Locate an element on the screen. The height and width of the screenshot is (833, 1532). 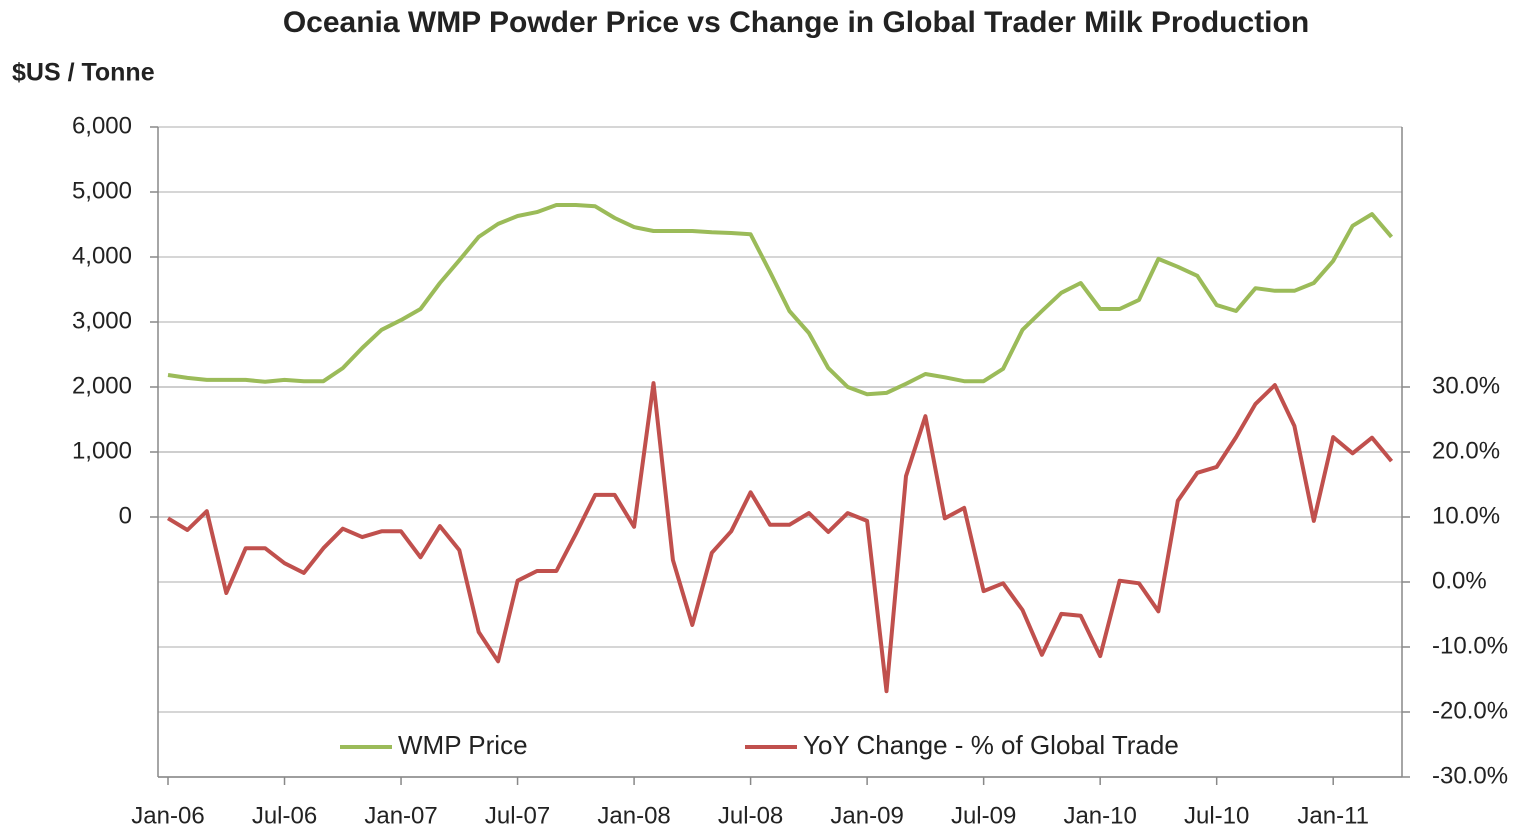
y-tick-label: 1,000 is located at coordinates (102, 450).